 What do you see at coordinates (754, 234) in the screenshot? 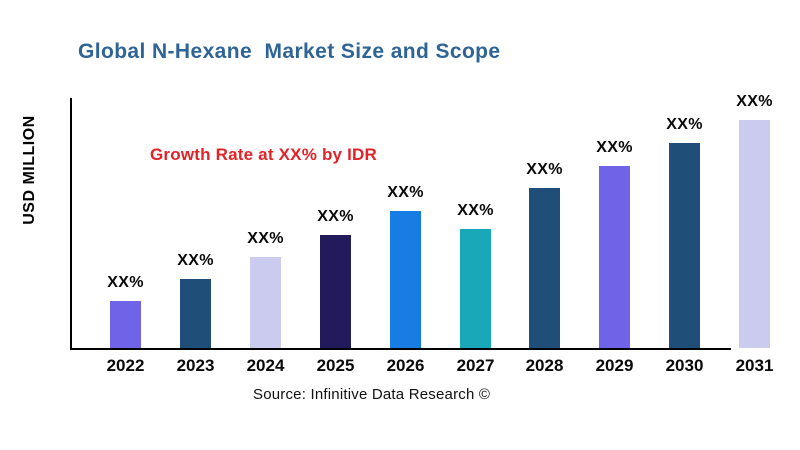
I see `bar-2031` at bounding box center [754, 234].